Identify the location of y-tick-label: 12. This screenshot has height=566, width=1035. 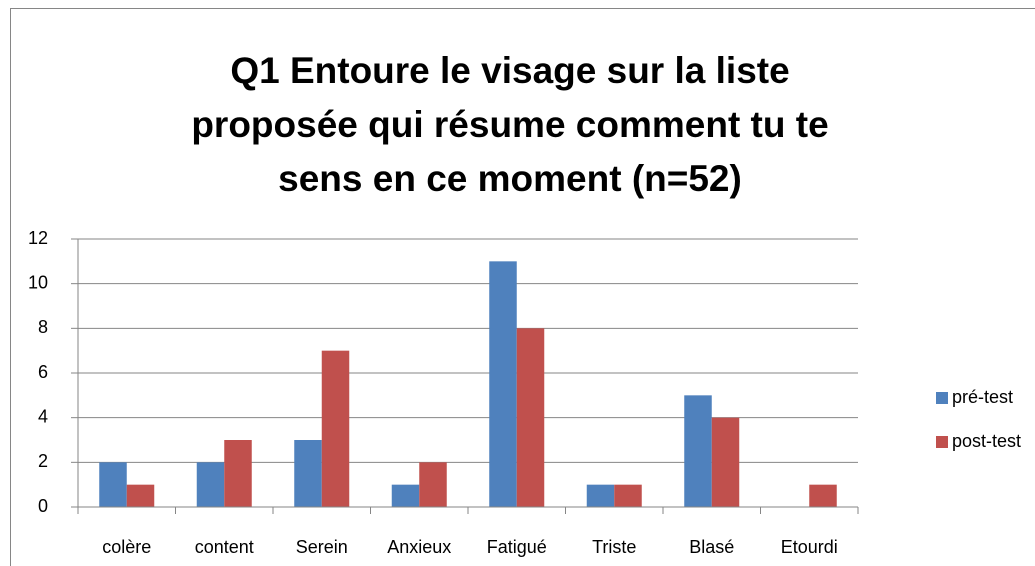
(38, 238).